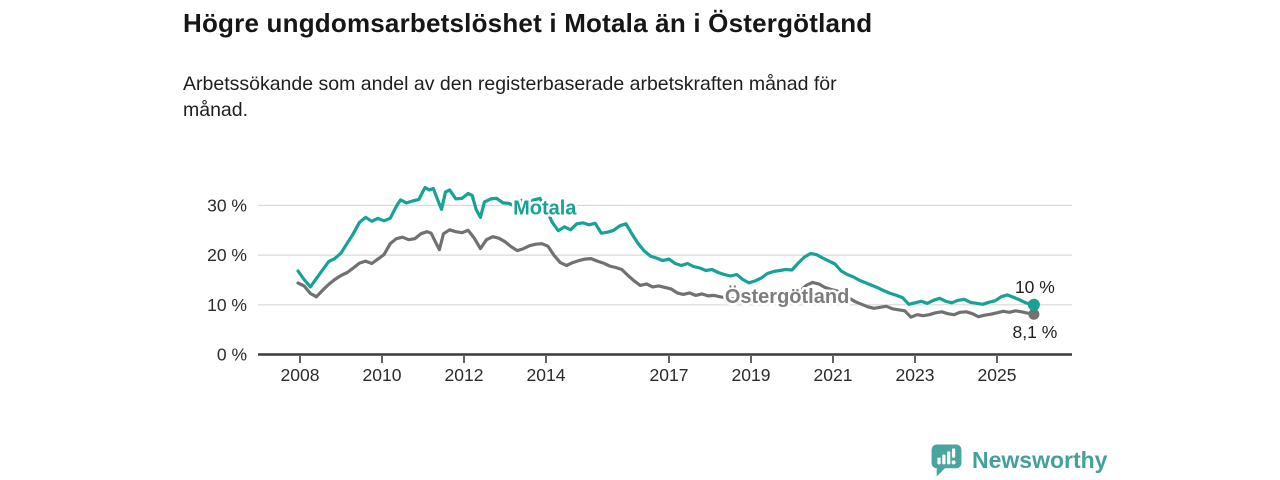 Image resolution: width=1280 pixels, height=480 pixels. What do you see at coordinates (1035, 287) in the screenshot?
I see `motala-end-value-label: 10 %` at bounding box center [1035, 287].